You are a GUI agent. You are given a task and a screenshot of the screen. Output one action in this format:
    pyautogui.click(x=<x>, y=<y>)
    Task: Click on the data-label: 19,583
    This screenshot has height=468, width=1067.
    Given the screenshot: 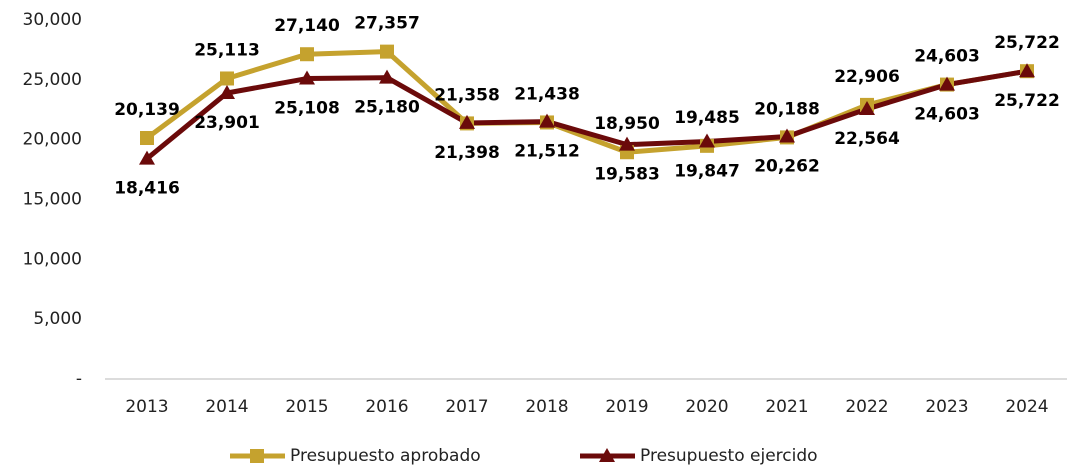 What is the action you would take?
    pyautogui.click(x=627, y=175)
    